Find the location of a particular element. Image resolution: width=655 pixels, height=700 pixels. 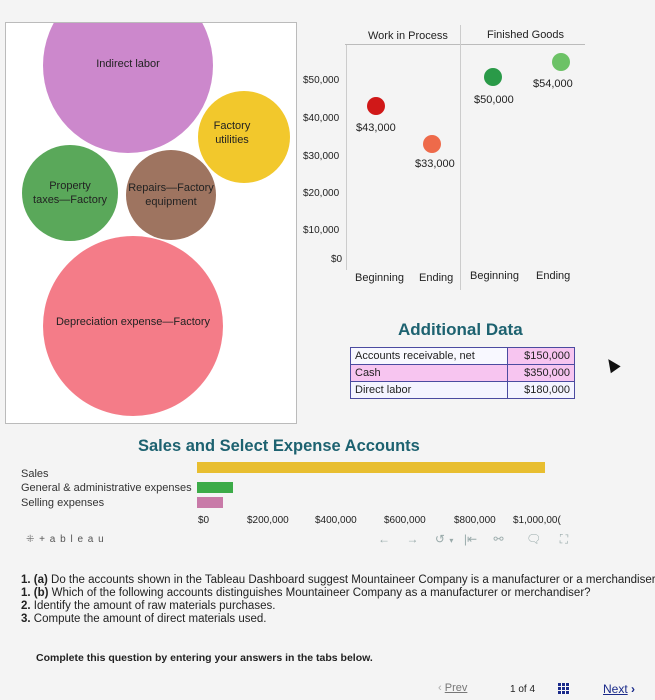

x-tick: $0 is located at coordinates (204, 520).